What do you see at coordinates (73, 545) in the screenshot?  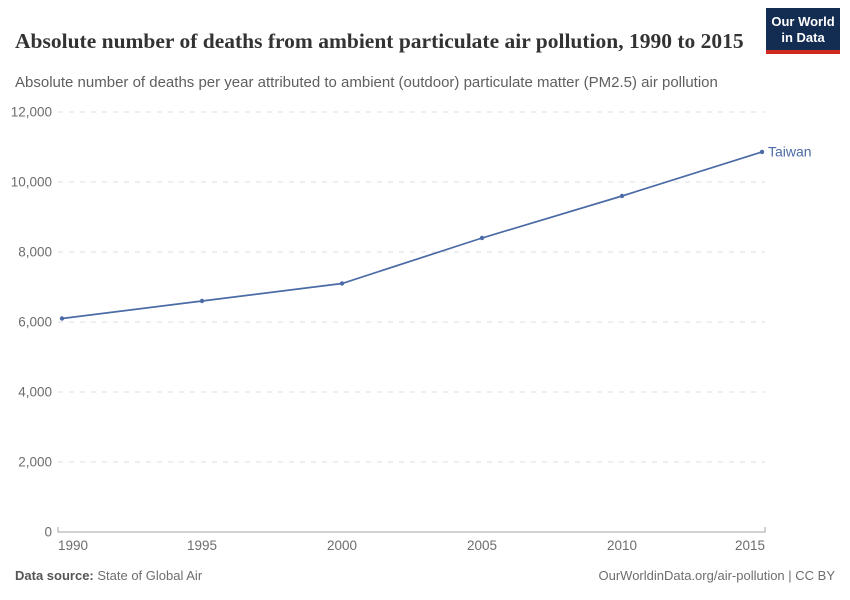 I see `x-tick-label: 1990` at bounding box center [73, 545].